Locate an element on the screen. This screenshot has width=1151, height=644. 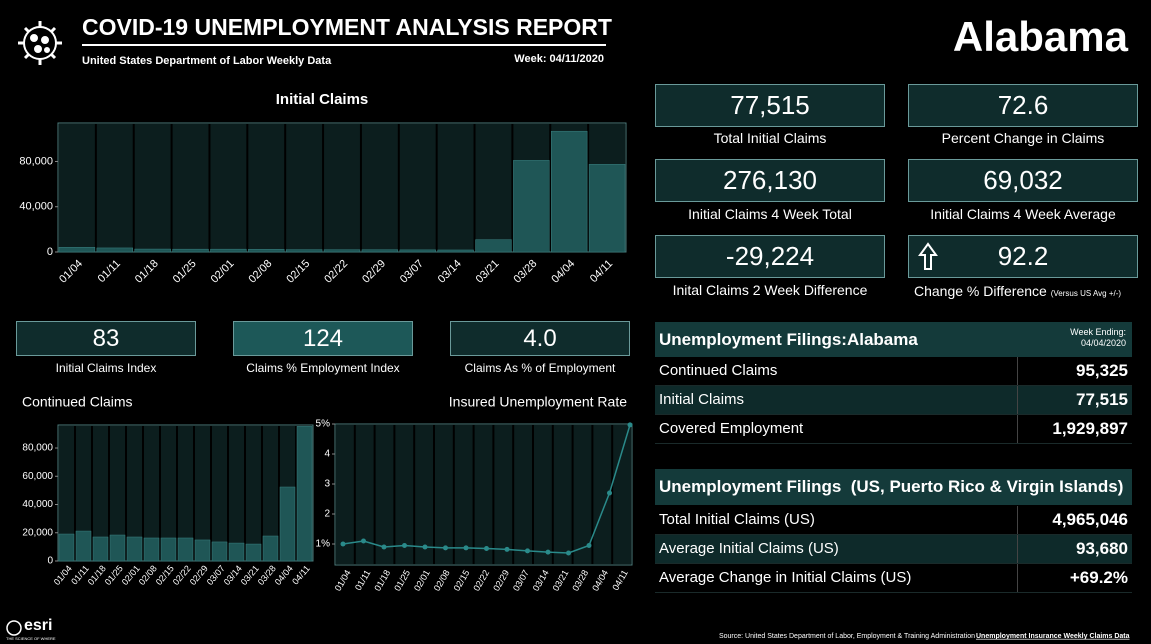
kpi-label: Inital Claims 2 Week Difference is located at coordinates (770, 290).